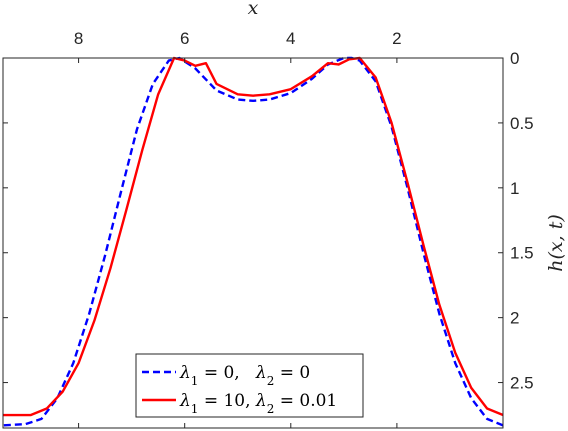 Image resolution: width=568 pixels, height=431 pixels. I want to click on legend-text-part: = 0,, so click(226, 373).